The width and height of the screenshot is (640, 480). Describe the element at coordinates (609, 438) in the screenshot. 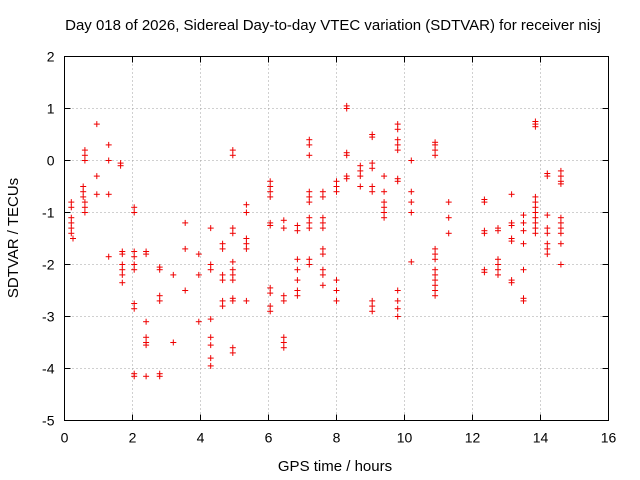

I see `x-tick-label: 16` at that location.